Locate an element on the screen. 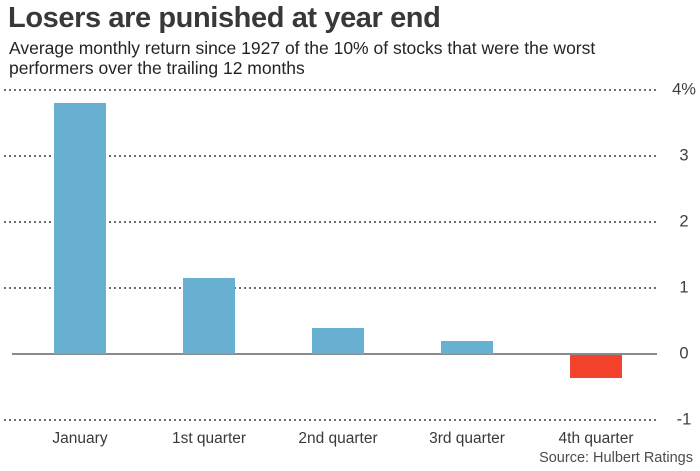 The image size is (700, 471). chart-subtitle-line2: performers over the trailing 12 months is located at coordinates (157, 68).